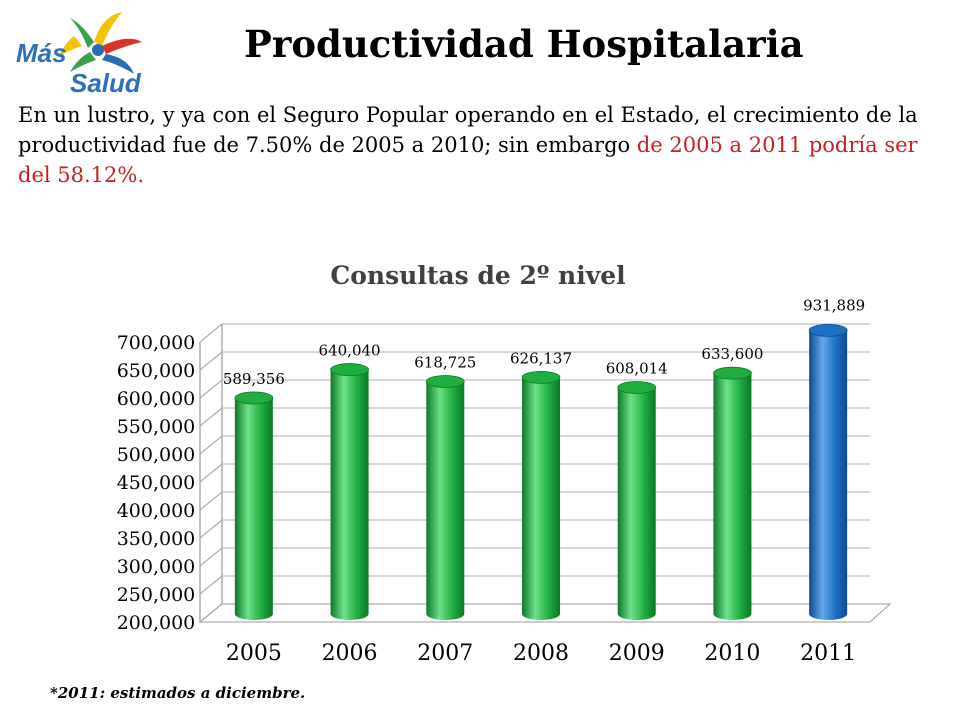 This screenshot has height=720, width=960. I want to click on y-tick-label: 300,000, so click(156, 567).